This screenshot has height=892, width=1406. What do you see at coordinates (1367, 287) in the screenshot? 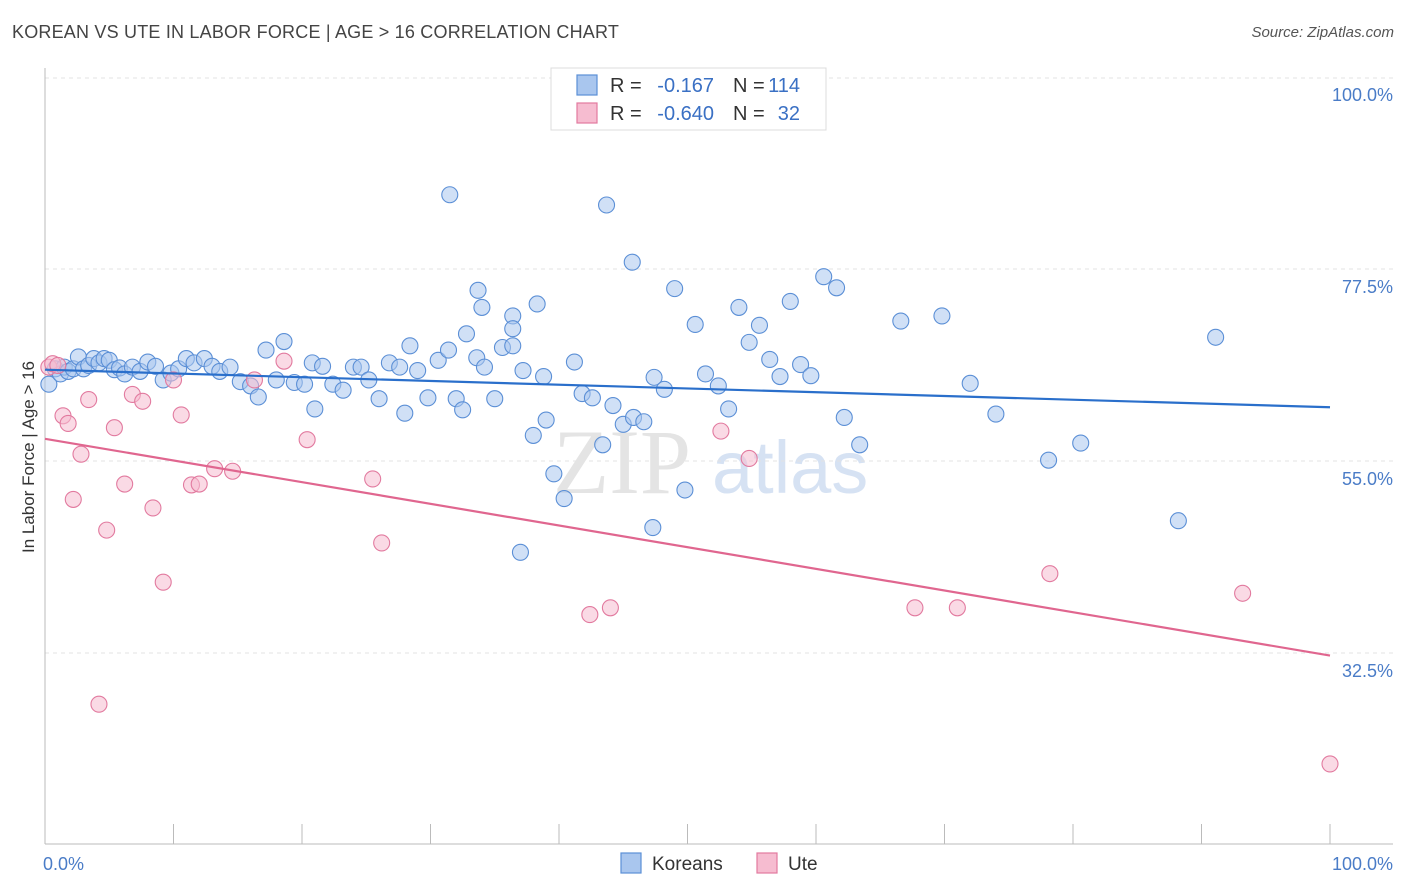
I see `y-tick-label-2: 77.5%` at bounding box center [1367, 287].